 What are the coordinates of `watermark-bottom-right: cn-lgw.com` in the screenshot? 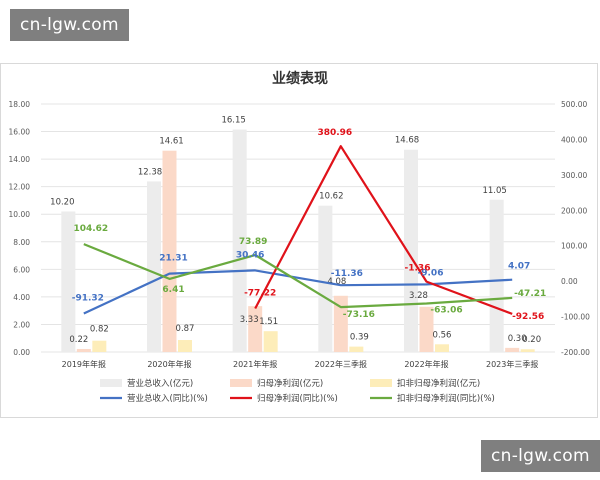 It's located at (540, 456).